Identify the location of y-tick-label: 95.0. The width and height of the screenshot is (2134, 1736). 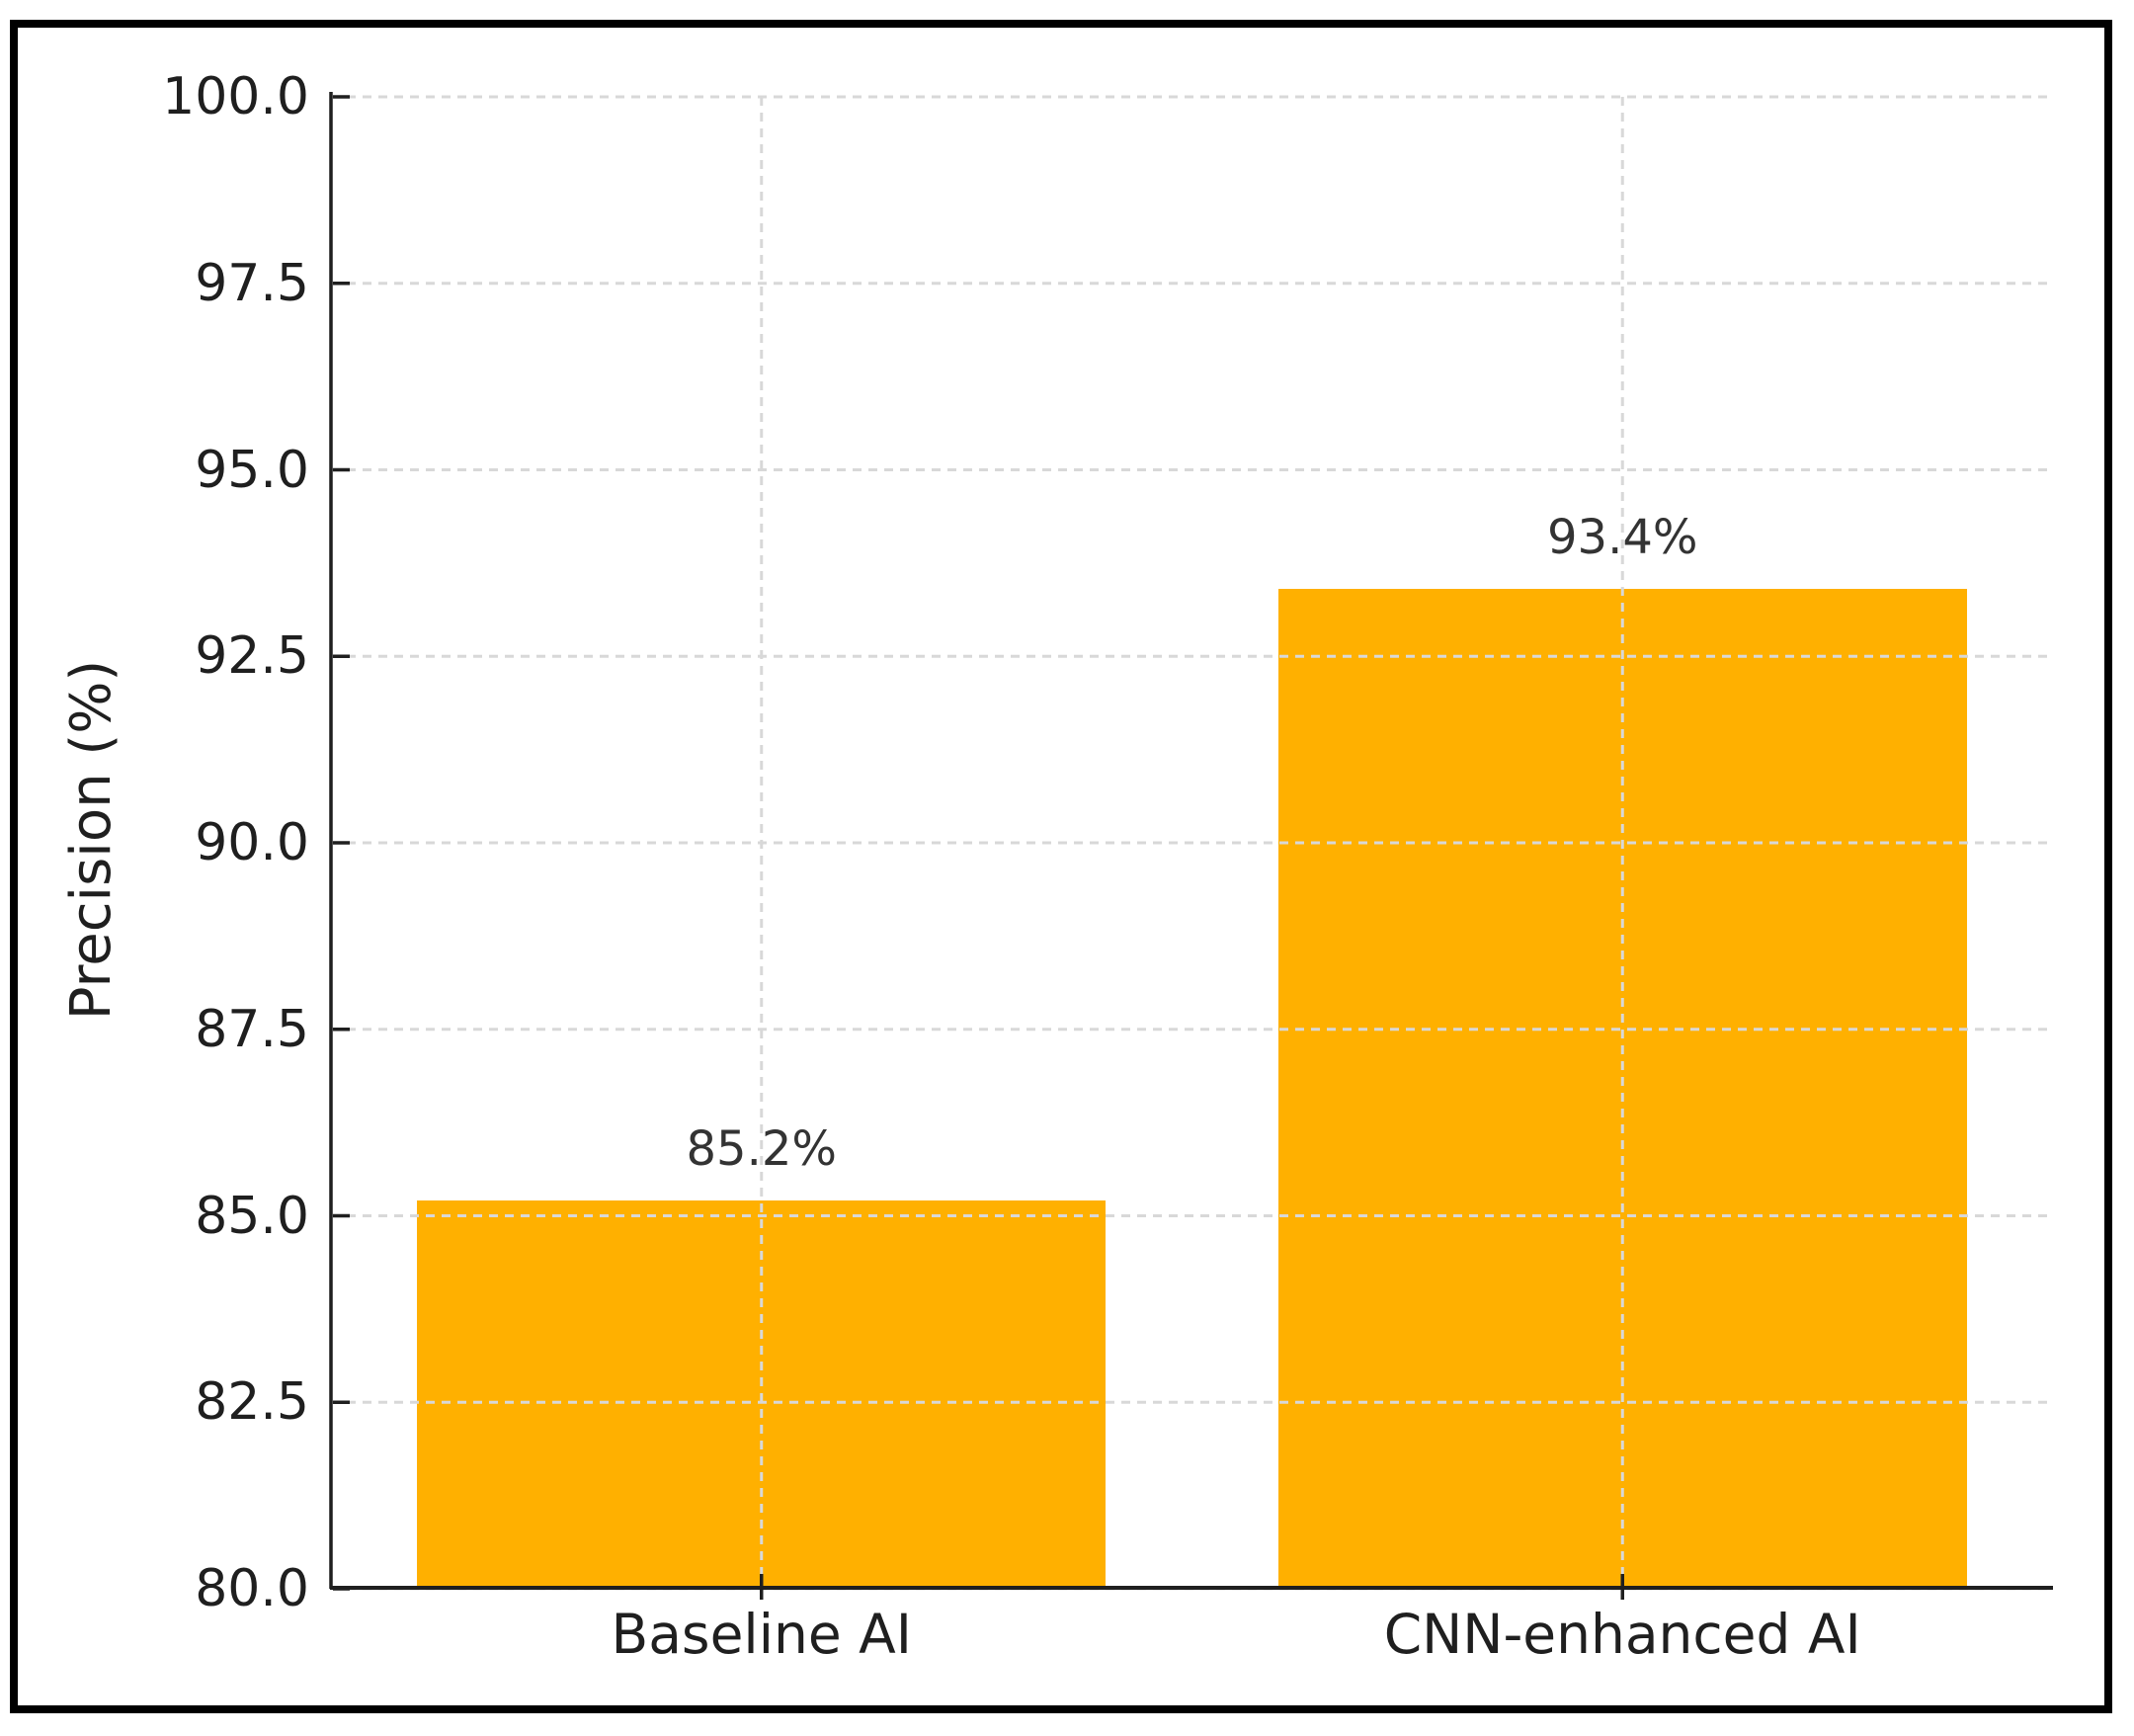
(252, 470).